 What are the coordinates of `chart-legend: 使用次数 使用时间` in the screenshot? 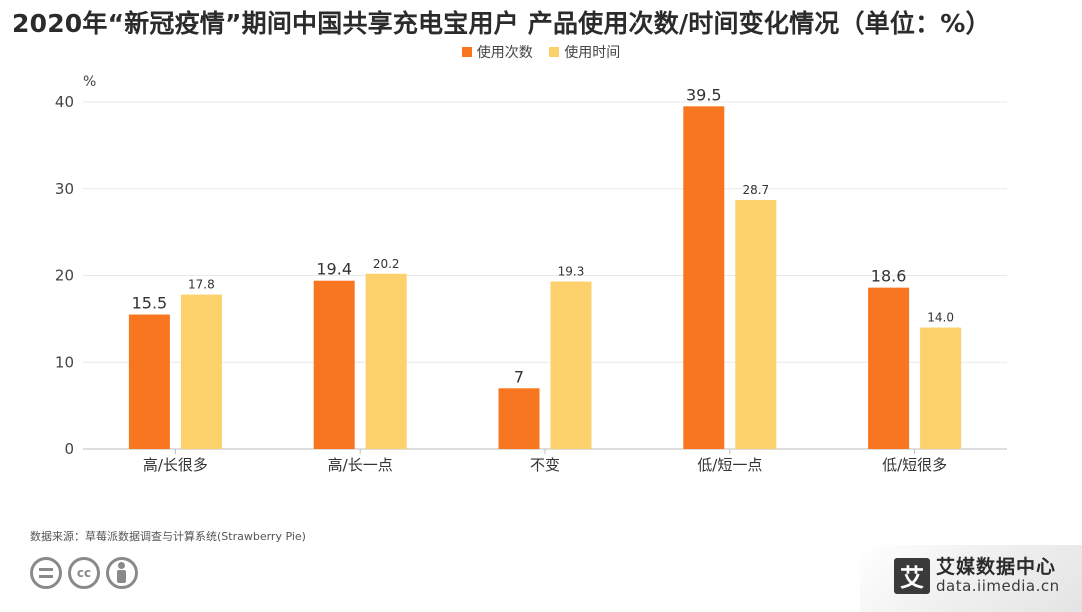 It's located at (541, 52).